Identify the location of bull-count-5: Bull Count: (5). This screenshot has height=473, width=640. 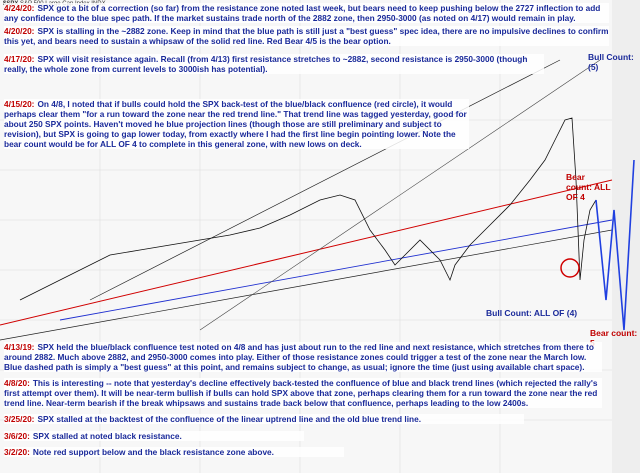
(611, 62).